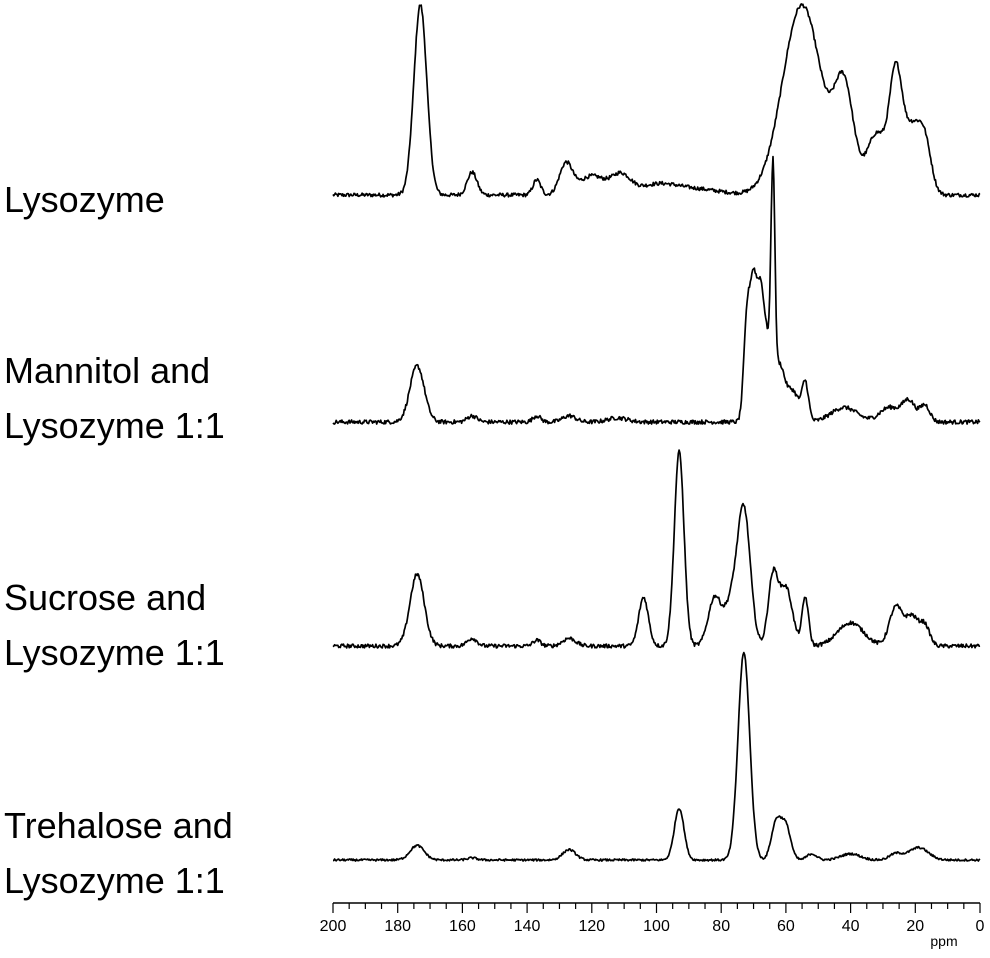 The width and height of the screenshot is (990, 958). Describe the element at coordinates (527, 926) in the screenshot. I see `tick-label: 140` at that location.